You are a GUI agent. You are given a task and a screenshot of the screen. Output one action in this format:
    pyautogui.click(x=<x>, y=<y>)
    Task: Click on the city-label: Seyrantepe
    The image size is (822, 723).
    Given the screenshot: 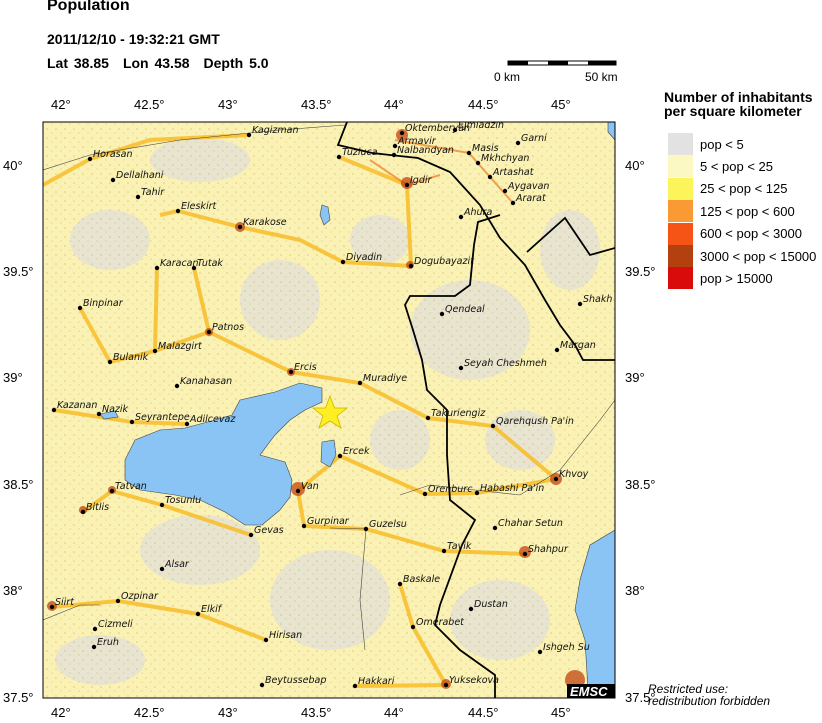 What is the action you would take?
    pyautogui.click(x=162, y=417)
    